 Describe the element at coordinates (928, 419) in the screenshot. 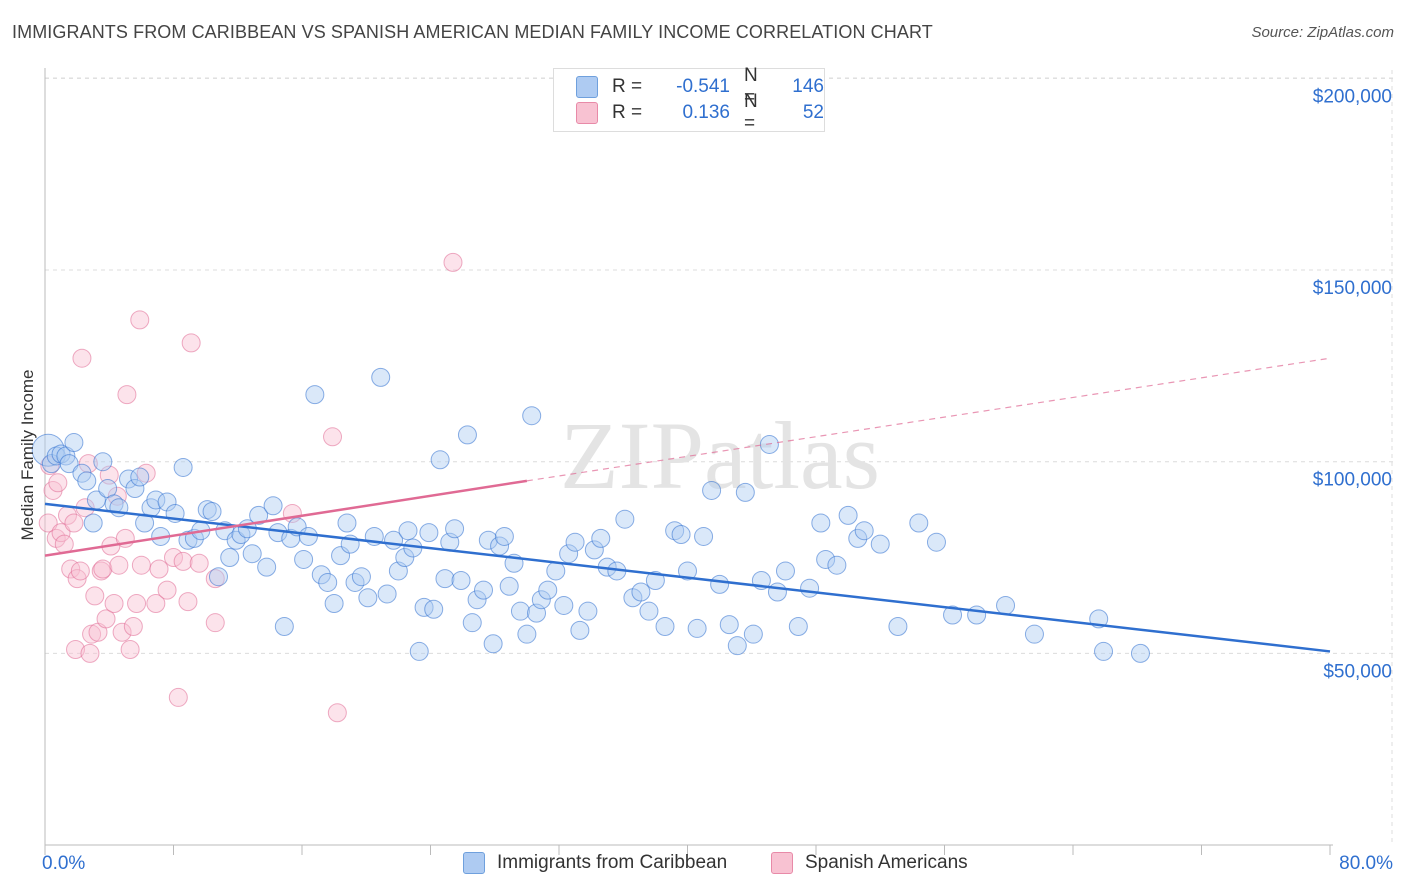

I see `trend-extension-spanish-americans` at that location.